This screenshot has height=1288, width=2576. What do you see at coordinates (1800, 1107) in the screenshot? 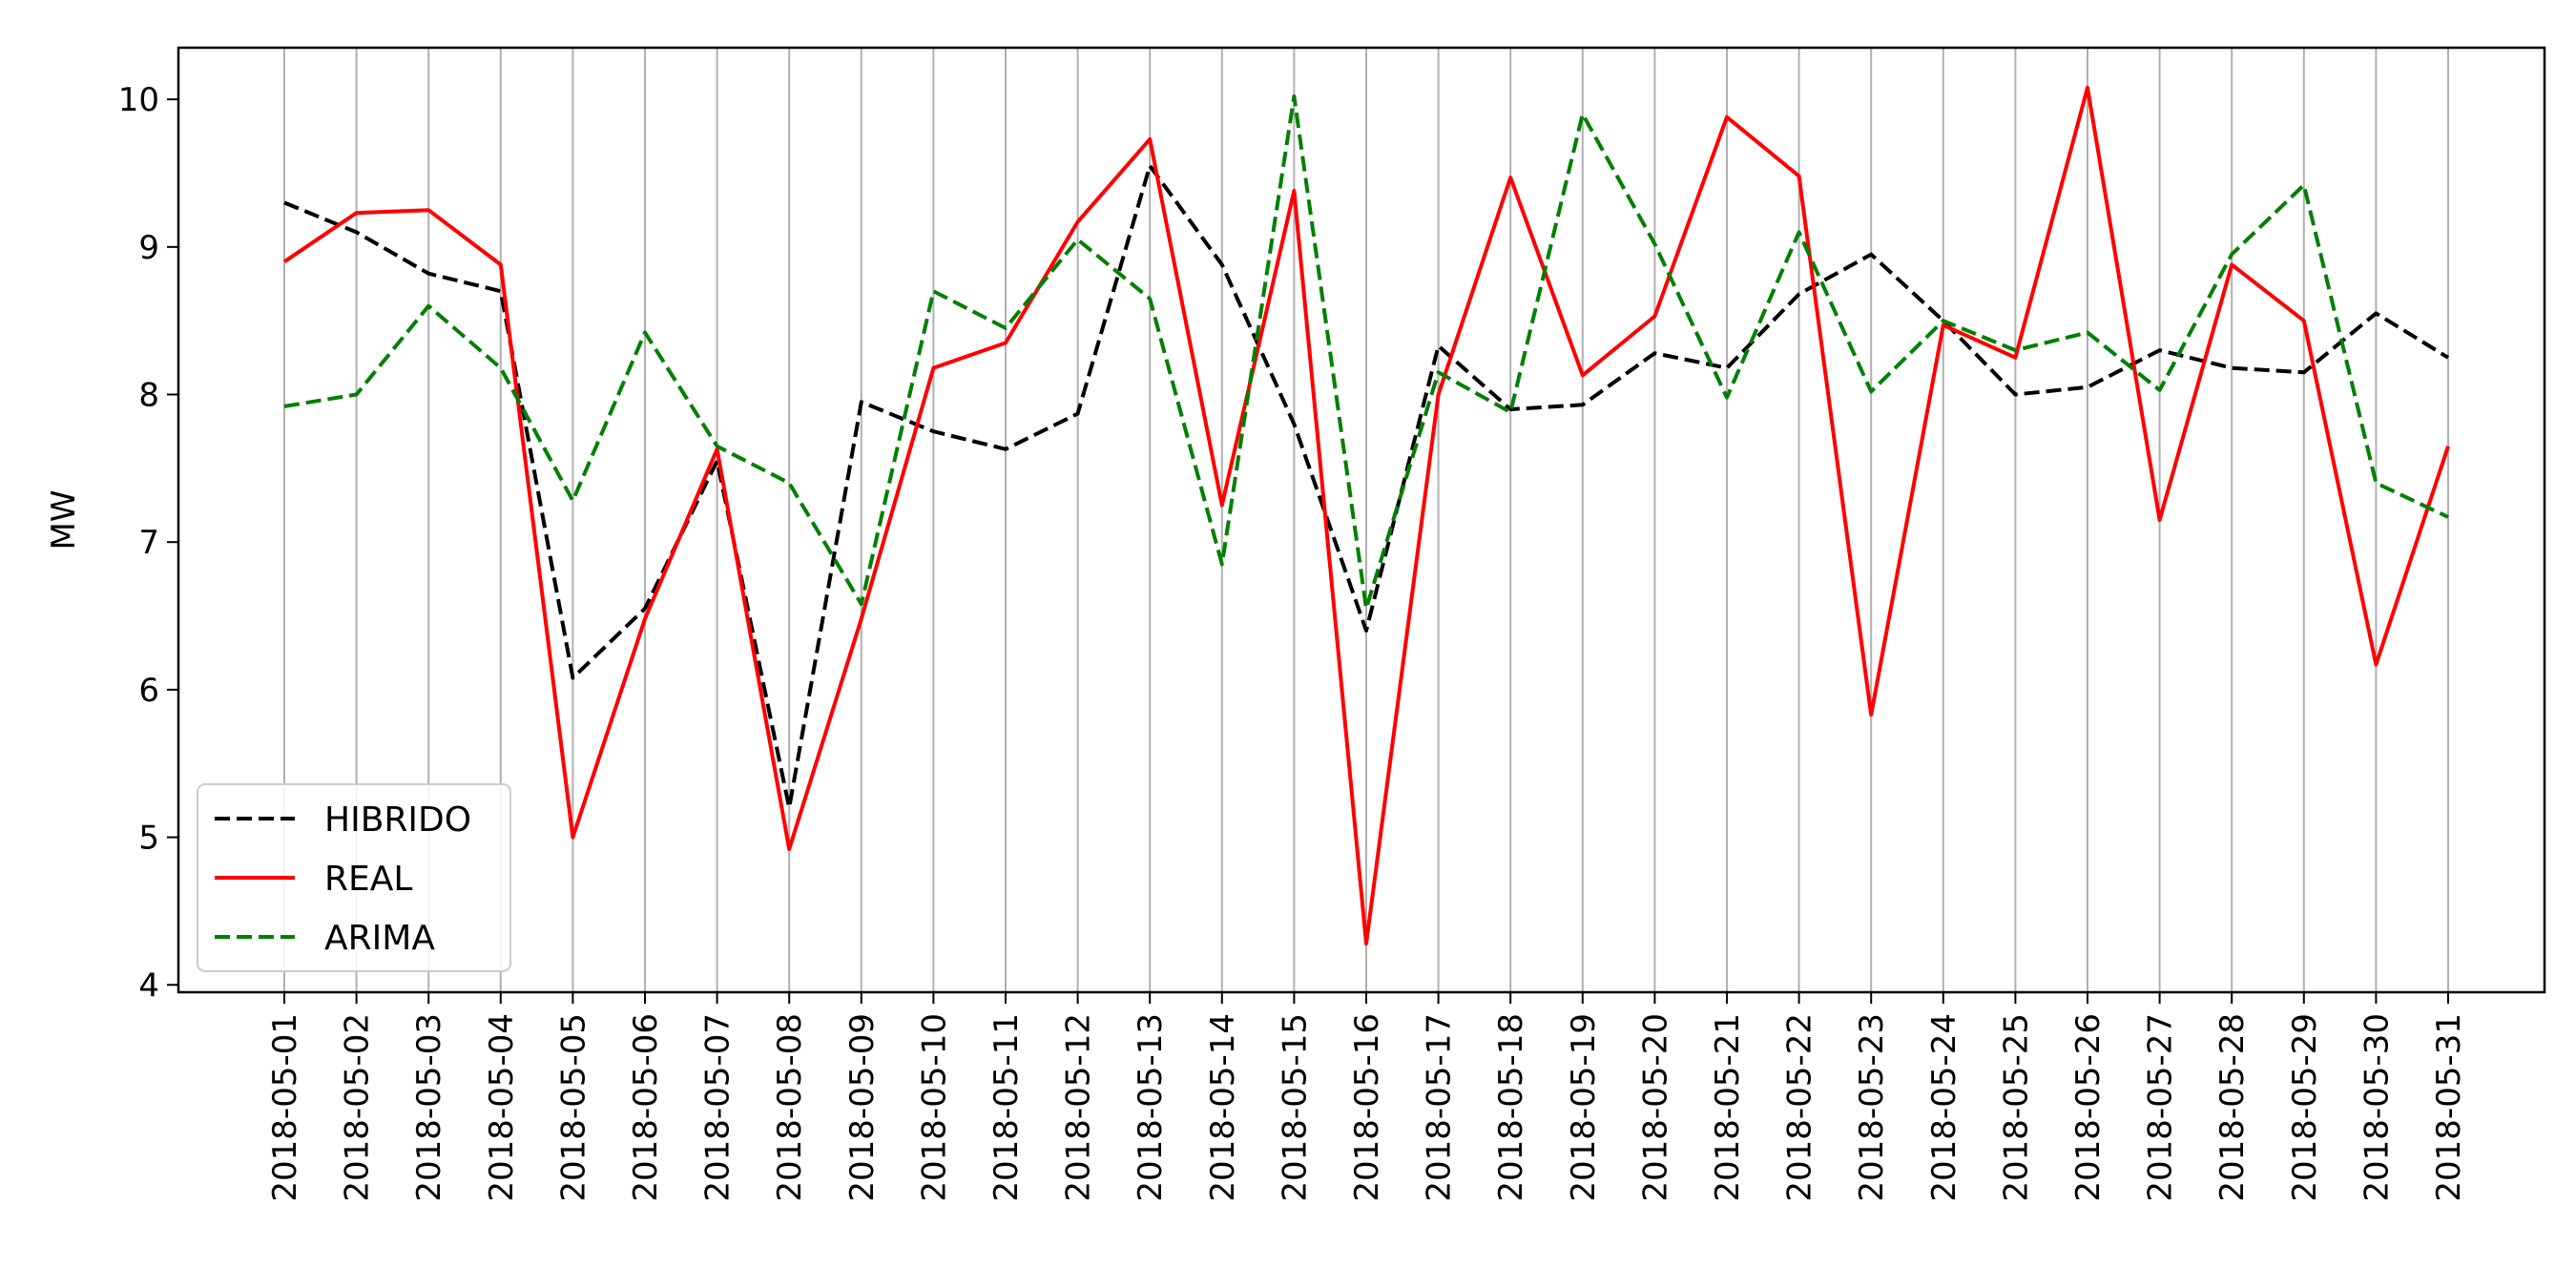
I see `x-tick-label: 2018-05-22` at bounding box center [1800, 1107].